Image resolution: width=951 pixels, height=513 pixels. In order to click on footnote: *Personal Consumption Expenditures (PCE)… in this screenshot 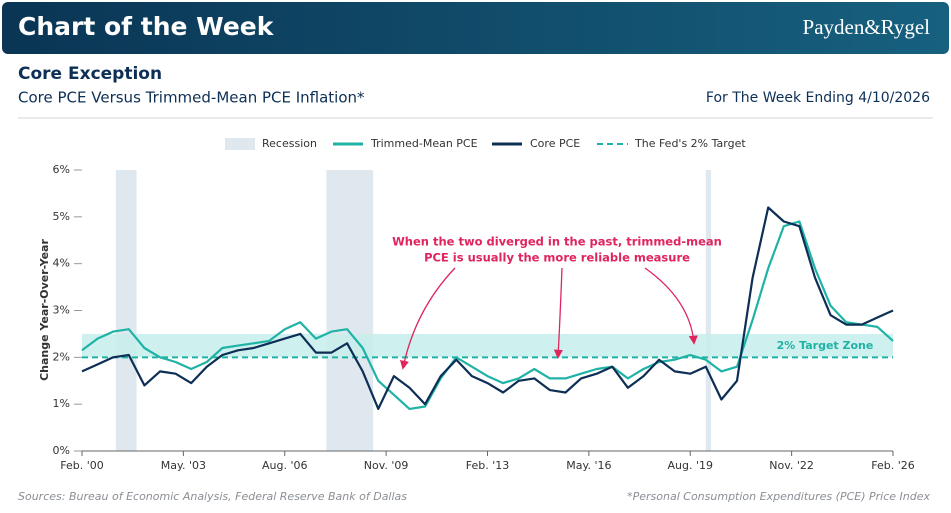, I will do `click(778, 496)`.